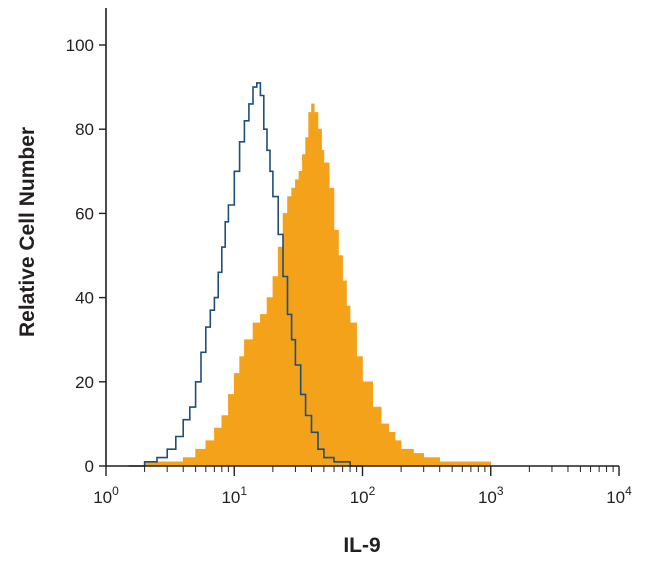 The image size is (650, 563). I want to click on x-tick-label: 10⁴, so click(619, 495).